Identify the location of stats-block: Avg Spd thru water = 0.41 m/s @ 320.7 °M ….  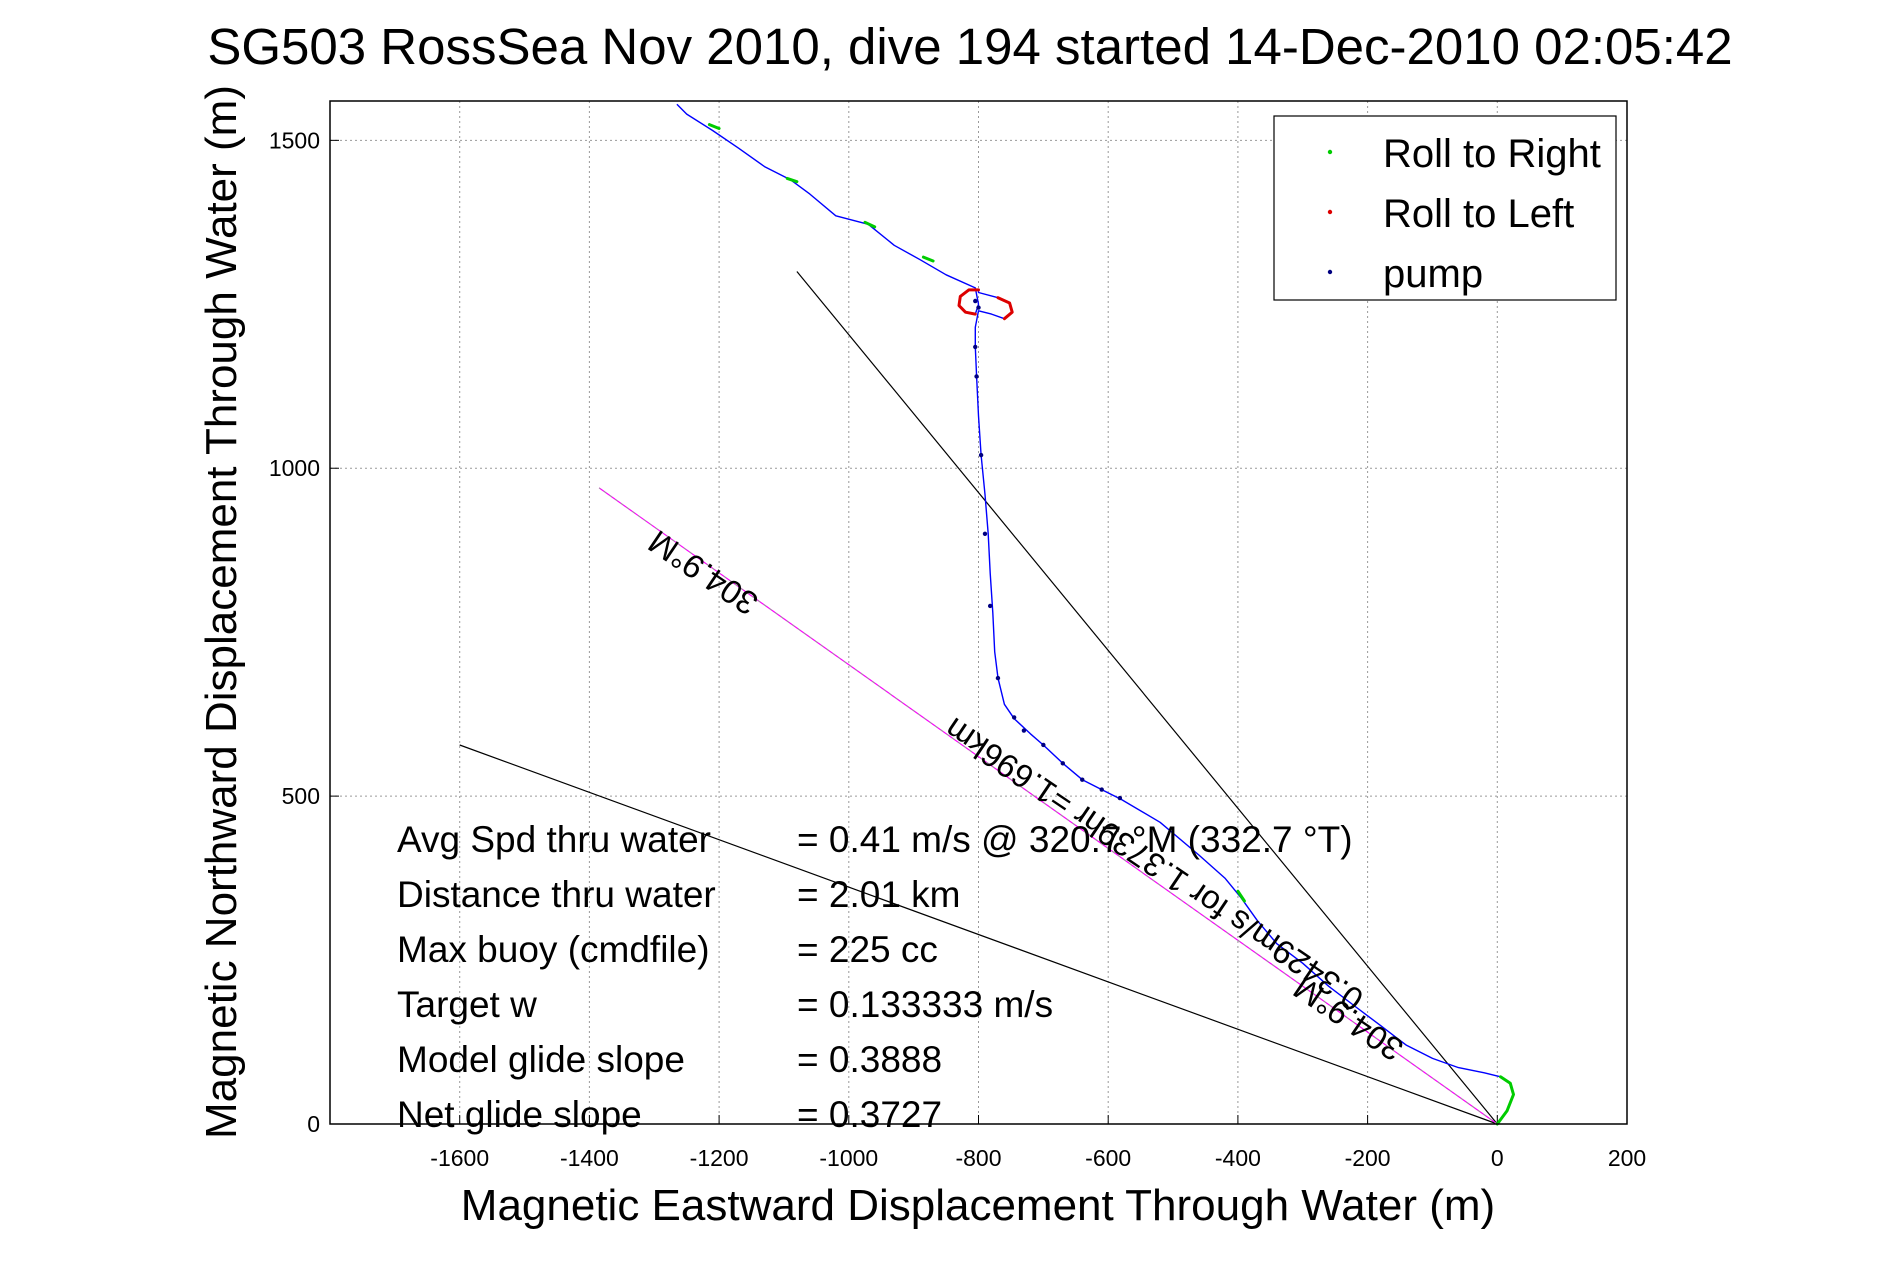
(875, 977).